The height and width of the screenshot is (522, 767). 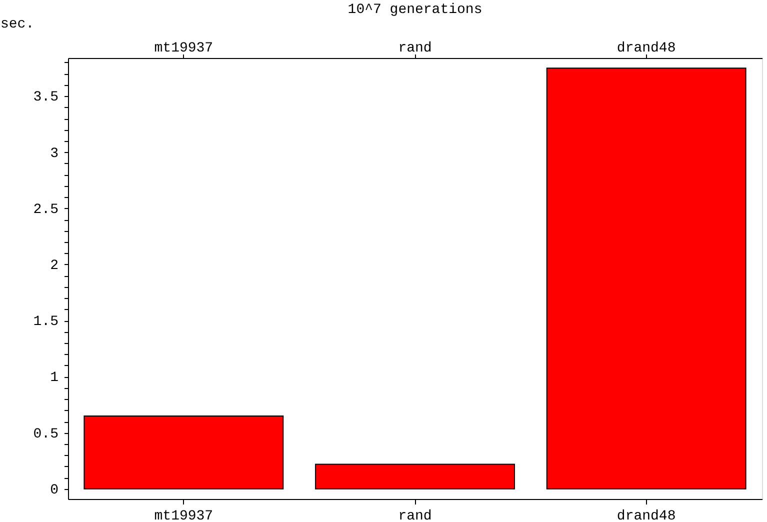 What do you see at coordinates (415, 10) in the screenshot?
I see `chart-title: 10^7 generations` at bounding box center [415, 10].